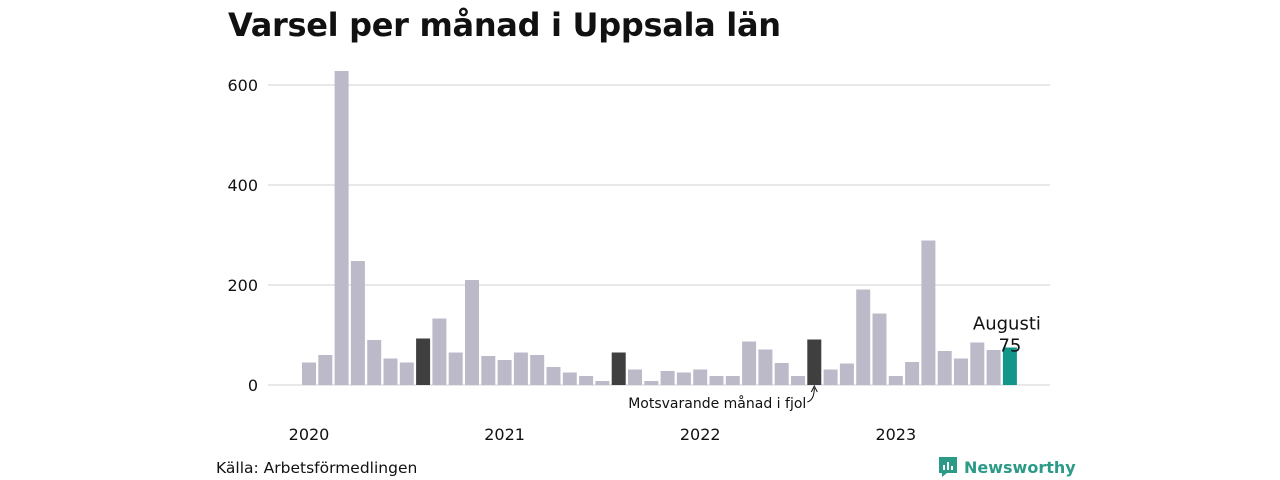  I want to click on annotation-arrowhead, so click(814, 388).